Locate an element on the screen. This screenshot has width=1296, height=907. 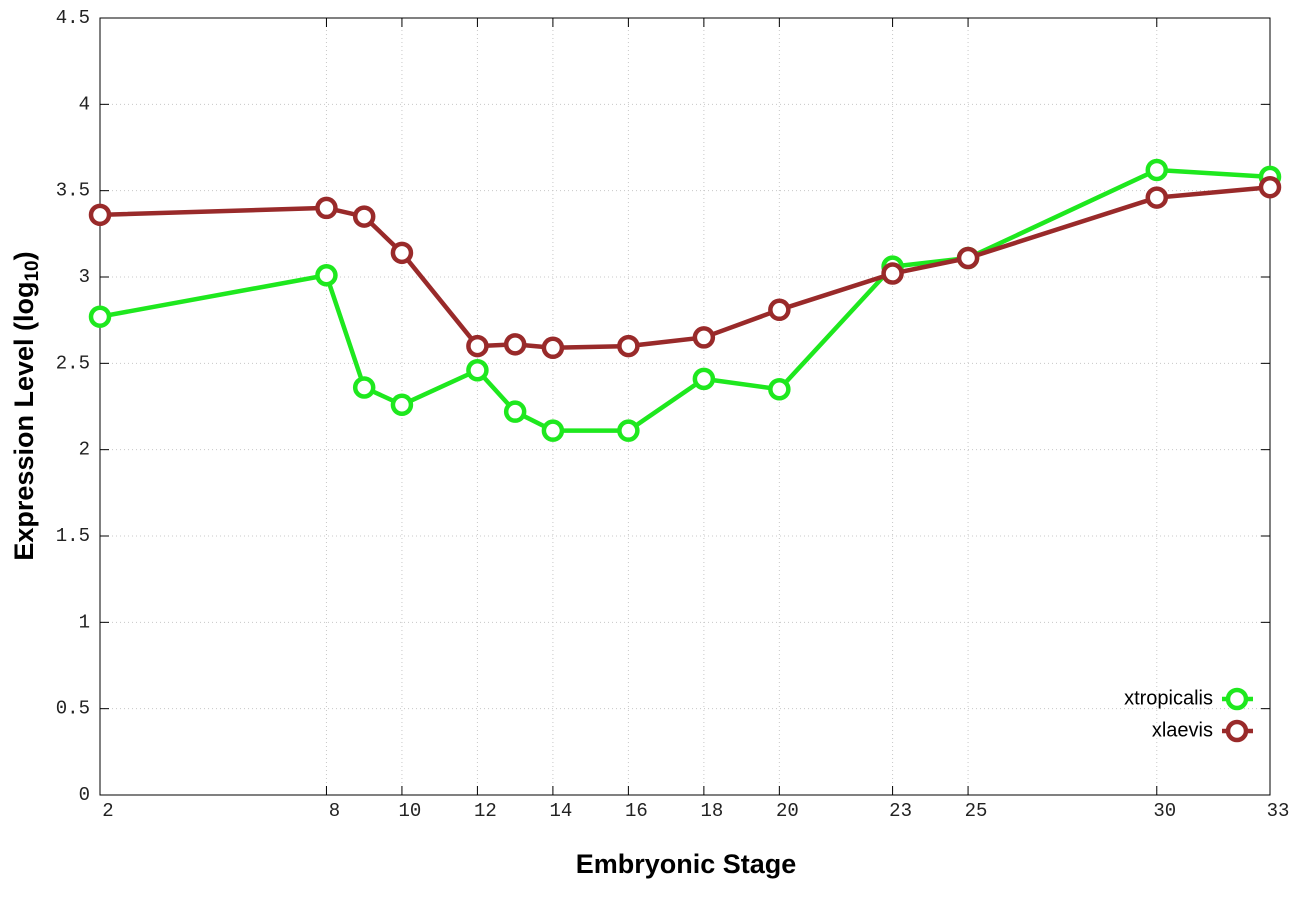
x-tick-label: 18 is located at coordinates (711, 811).